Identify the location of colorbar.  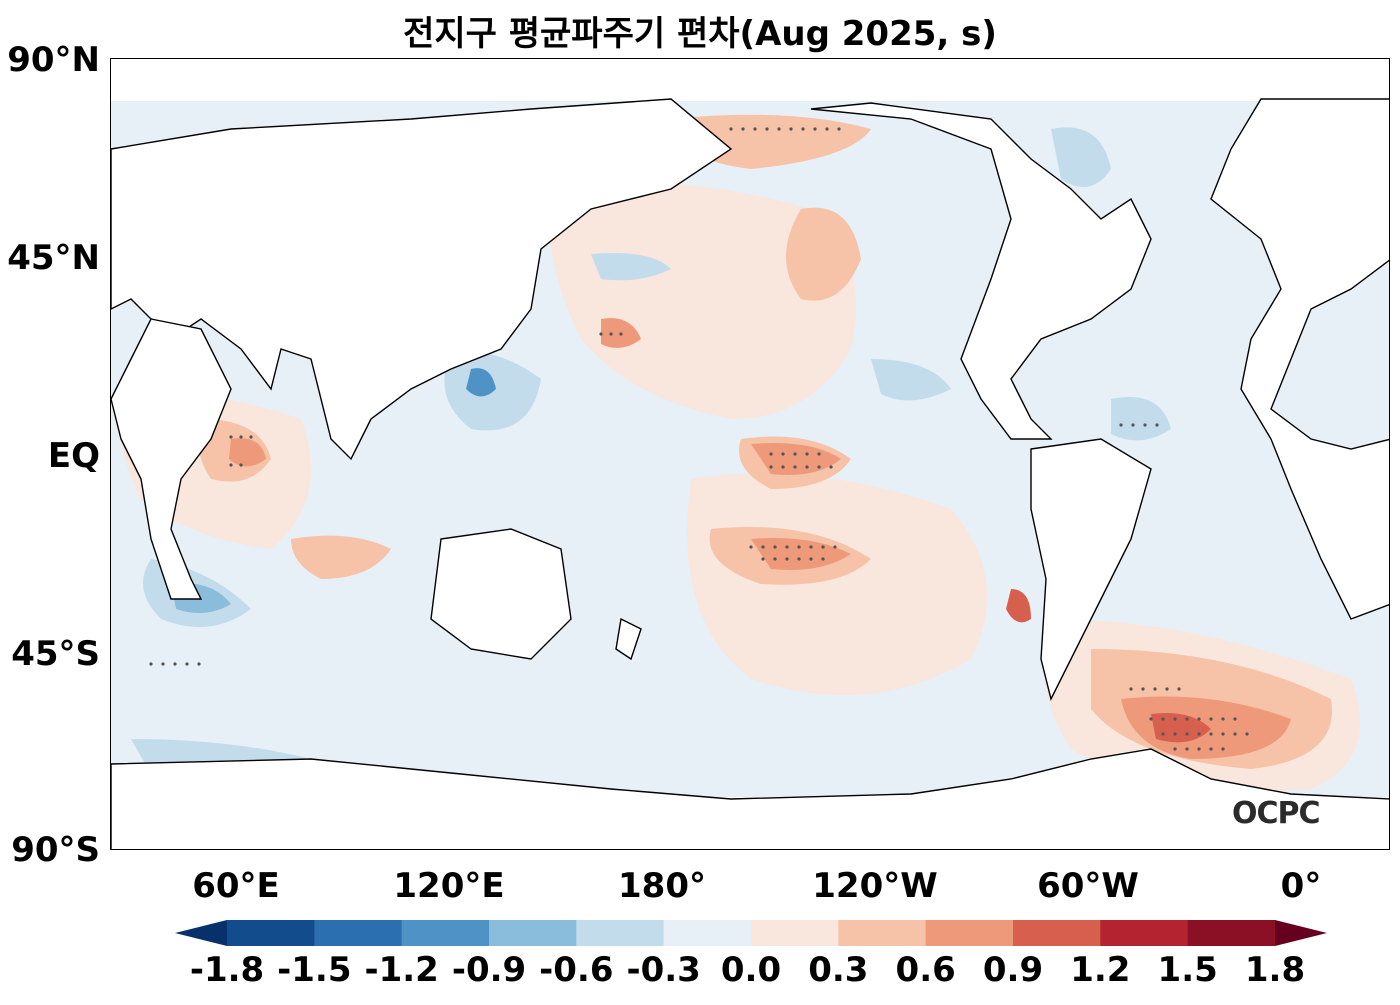
(751, 933).